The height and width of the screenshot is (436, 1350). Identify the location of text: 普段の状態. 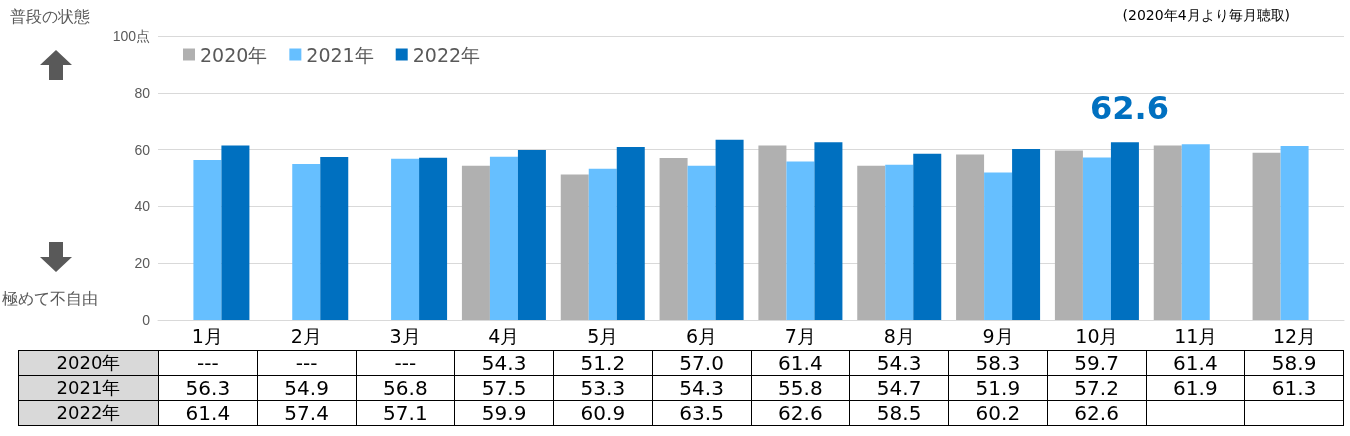
(50, 16).